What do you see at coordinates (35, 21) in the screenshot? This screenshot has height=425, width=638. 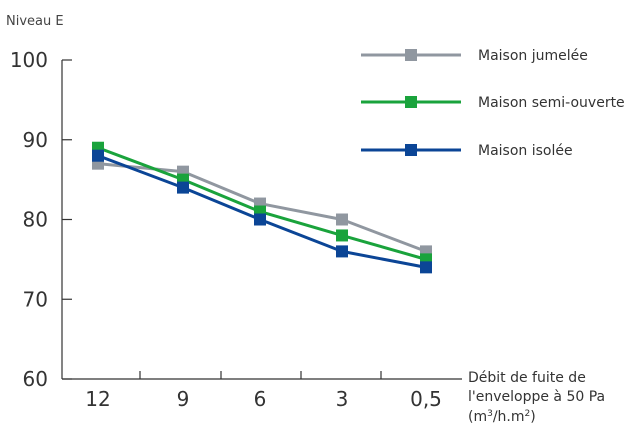 I see `y-axis-label: Niveau E` at bounding box center [35, 21].